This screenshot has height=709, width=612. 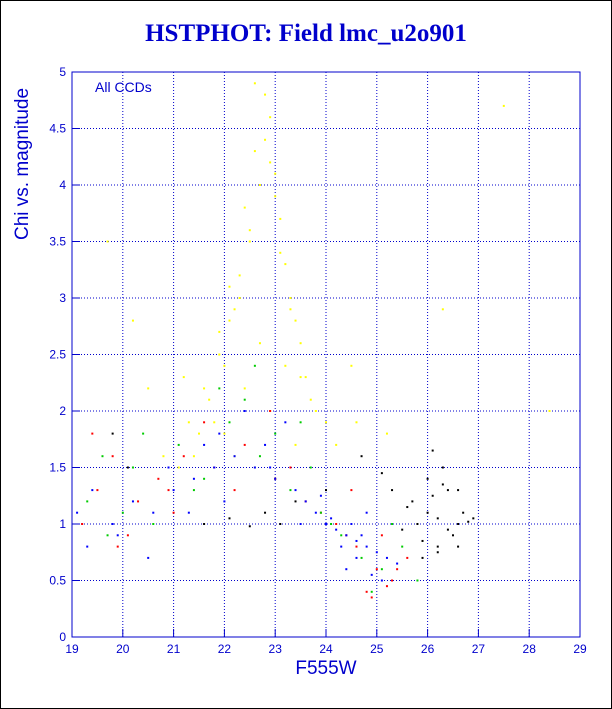 I want to click on y-tick-label: 2.5, so click(x=57, y=355).